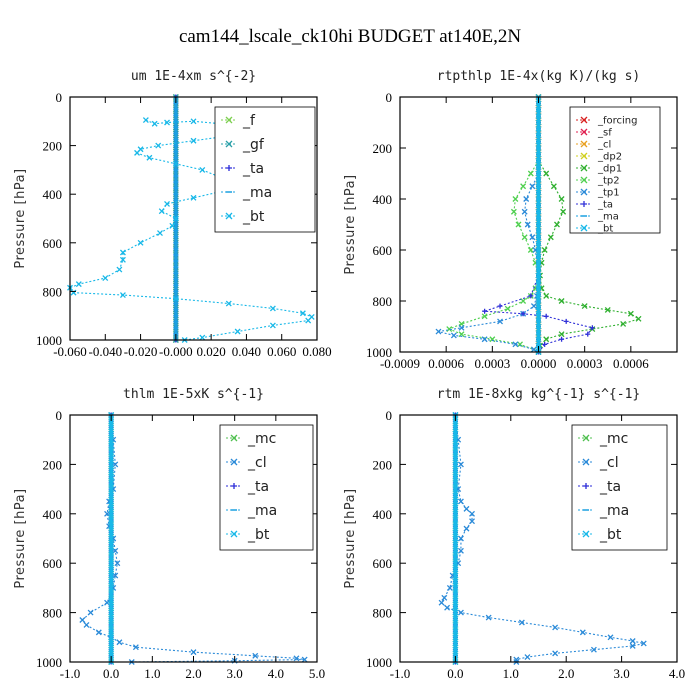  Describe the element at coordinates (281, 351) in the screenshot. I see `x-tick-label: 0.060` at that location.